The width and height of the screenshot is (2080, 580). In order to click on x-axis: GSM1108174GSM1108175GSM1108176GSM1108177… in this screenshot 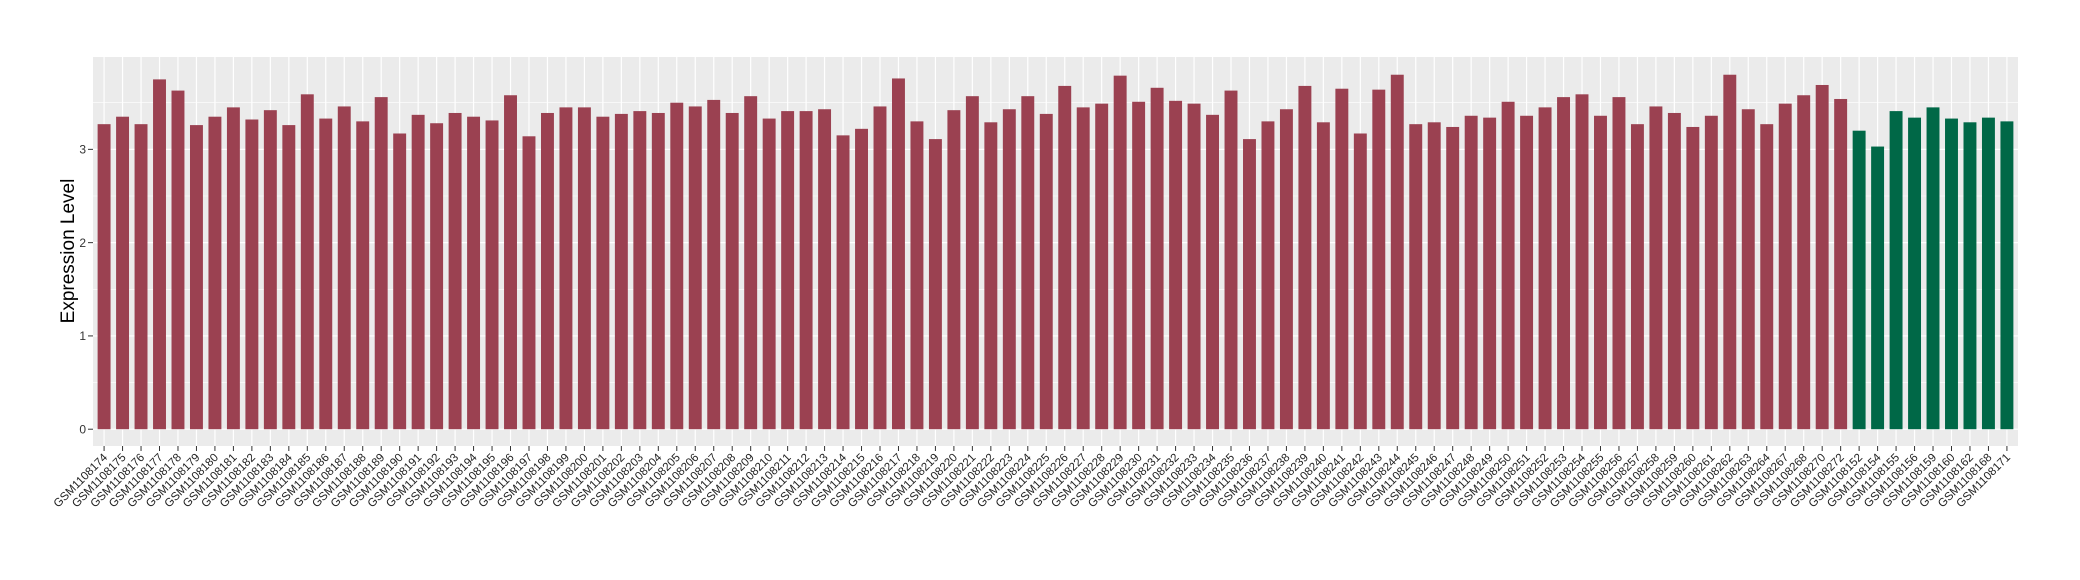, I will do `click(1032, 478)`.